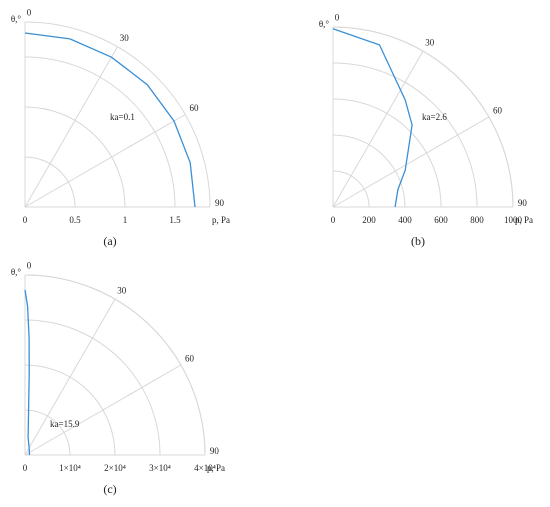 This screenshot has width=550, height=507. What do you see at coordinates (441, 220) in the screenshot?
I see `r-tick-label: 600` at bounding box center [441, 220].